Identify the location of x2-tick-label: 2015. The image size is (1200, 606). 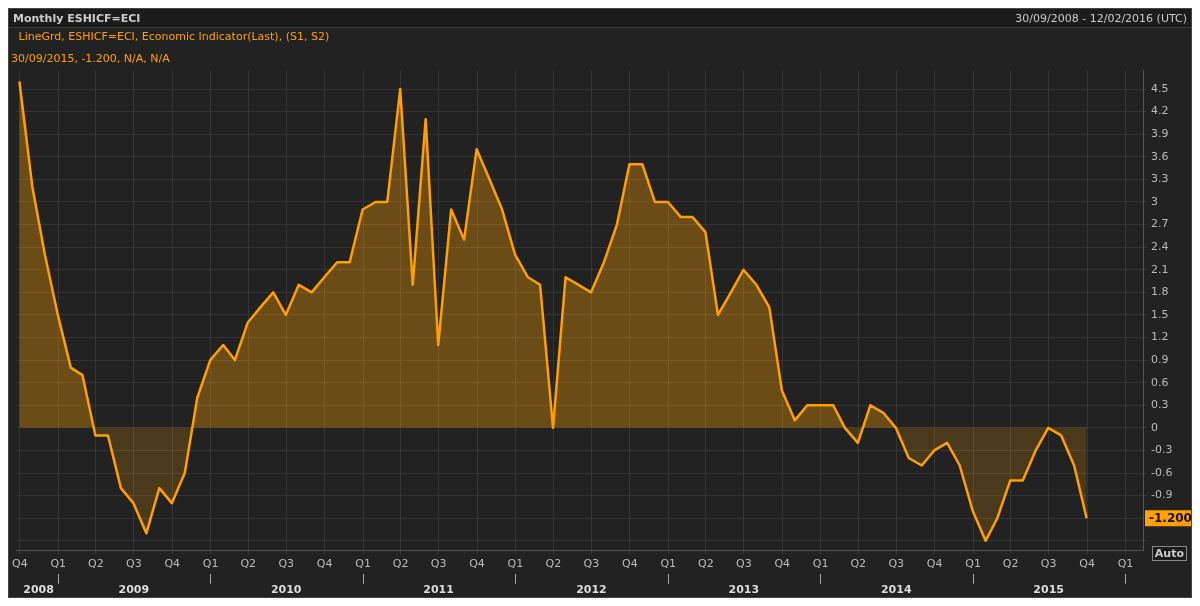
(1048, 590).